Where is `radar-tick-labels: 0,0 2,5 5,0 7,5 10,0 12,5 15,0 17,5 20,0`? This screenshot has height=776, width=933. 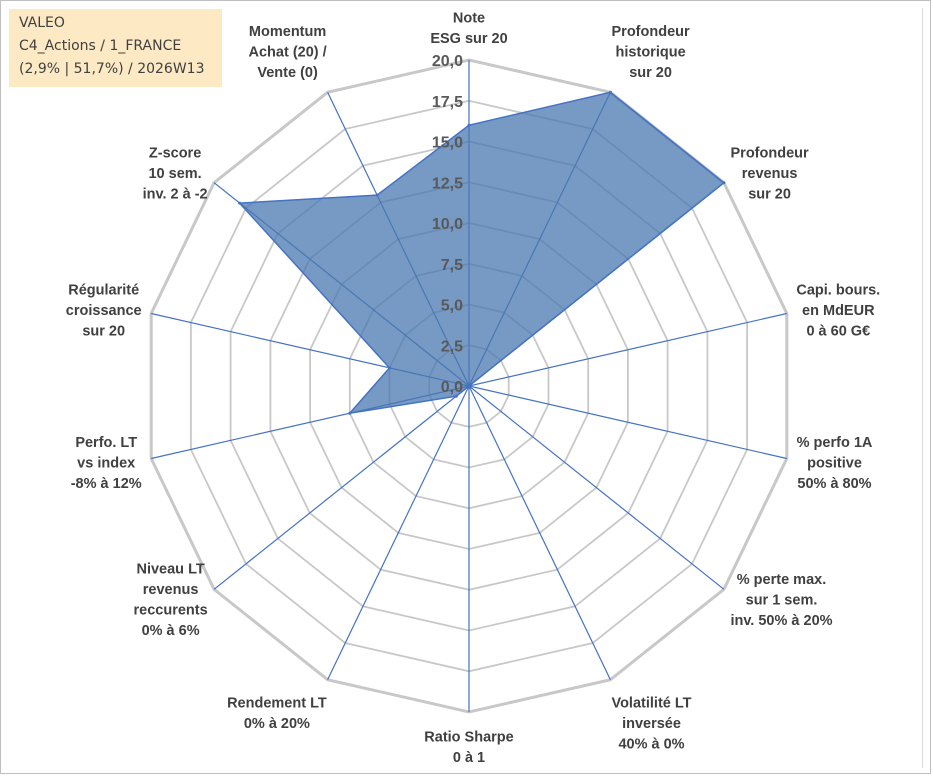
radar-tick-labels: 0,0 2,5 5,0 7,5 10,0 12,5 15,0 17,5 20,0 is located at coordinates (447, 224).